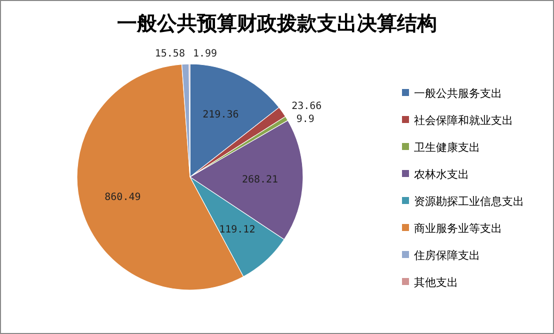  I want to click on data-label: 860.49, so click(122, 198).